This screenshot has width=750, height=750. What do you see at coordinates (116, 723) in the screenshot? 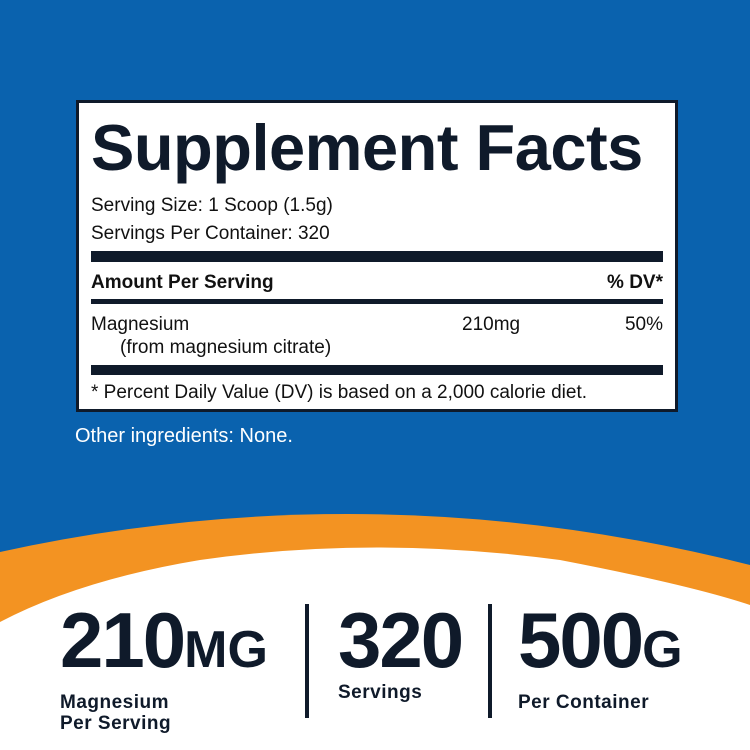
I see `stat-label: Per Serving` at bounding box center [116, 723].